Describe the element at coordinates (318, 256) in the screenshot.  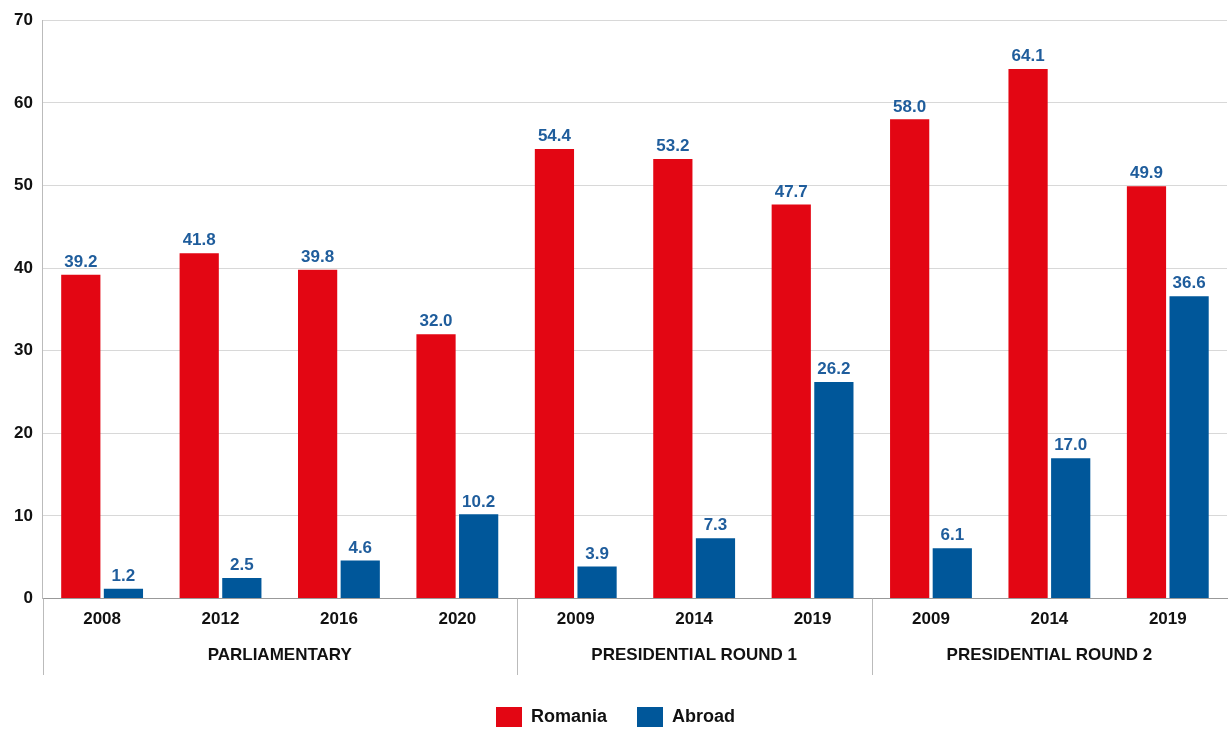
I see `data-label: 39.8` at that location.